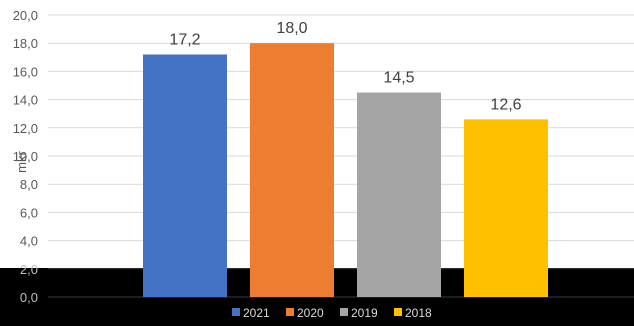 The image size is (634, 326). Describe the element at coordinates (398, 78) in the screenshot. I see `data-label-2019: 14,5` at that location.